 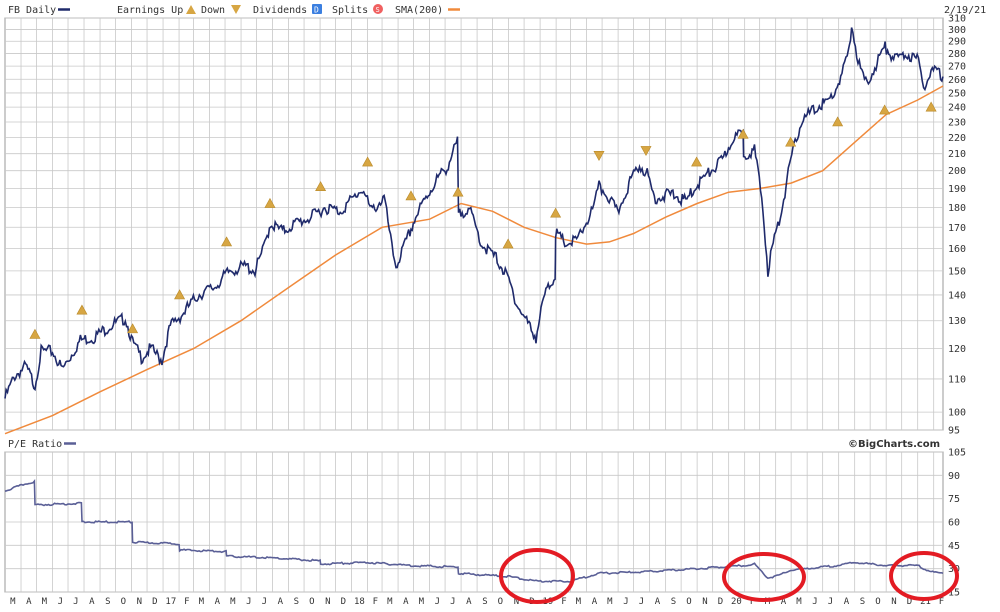 I want to click on pe-title: P/E Ratio, so click(x=35, y=444).